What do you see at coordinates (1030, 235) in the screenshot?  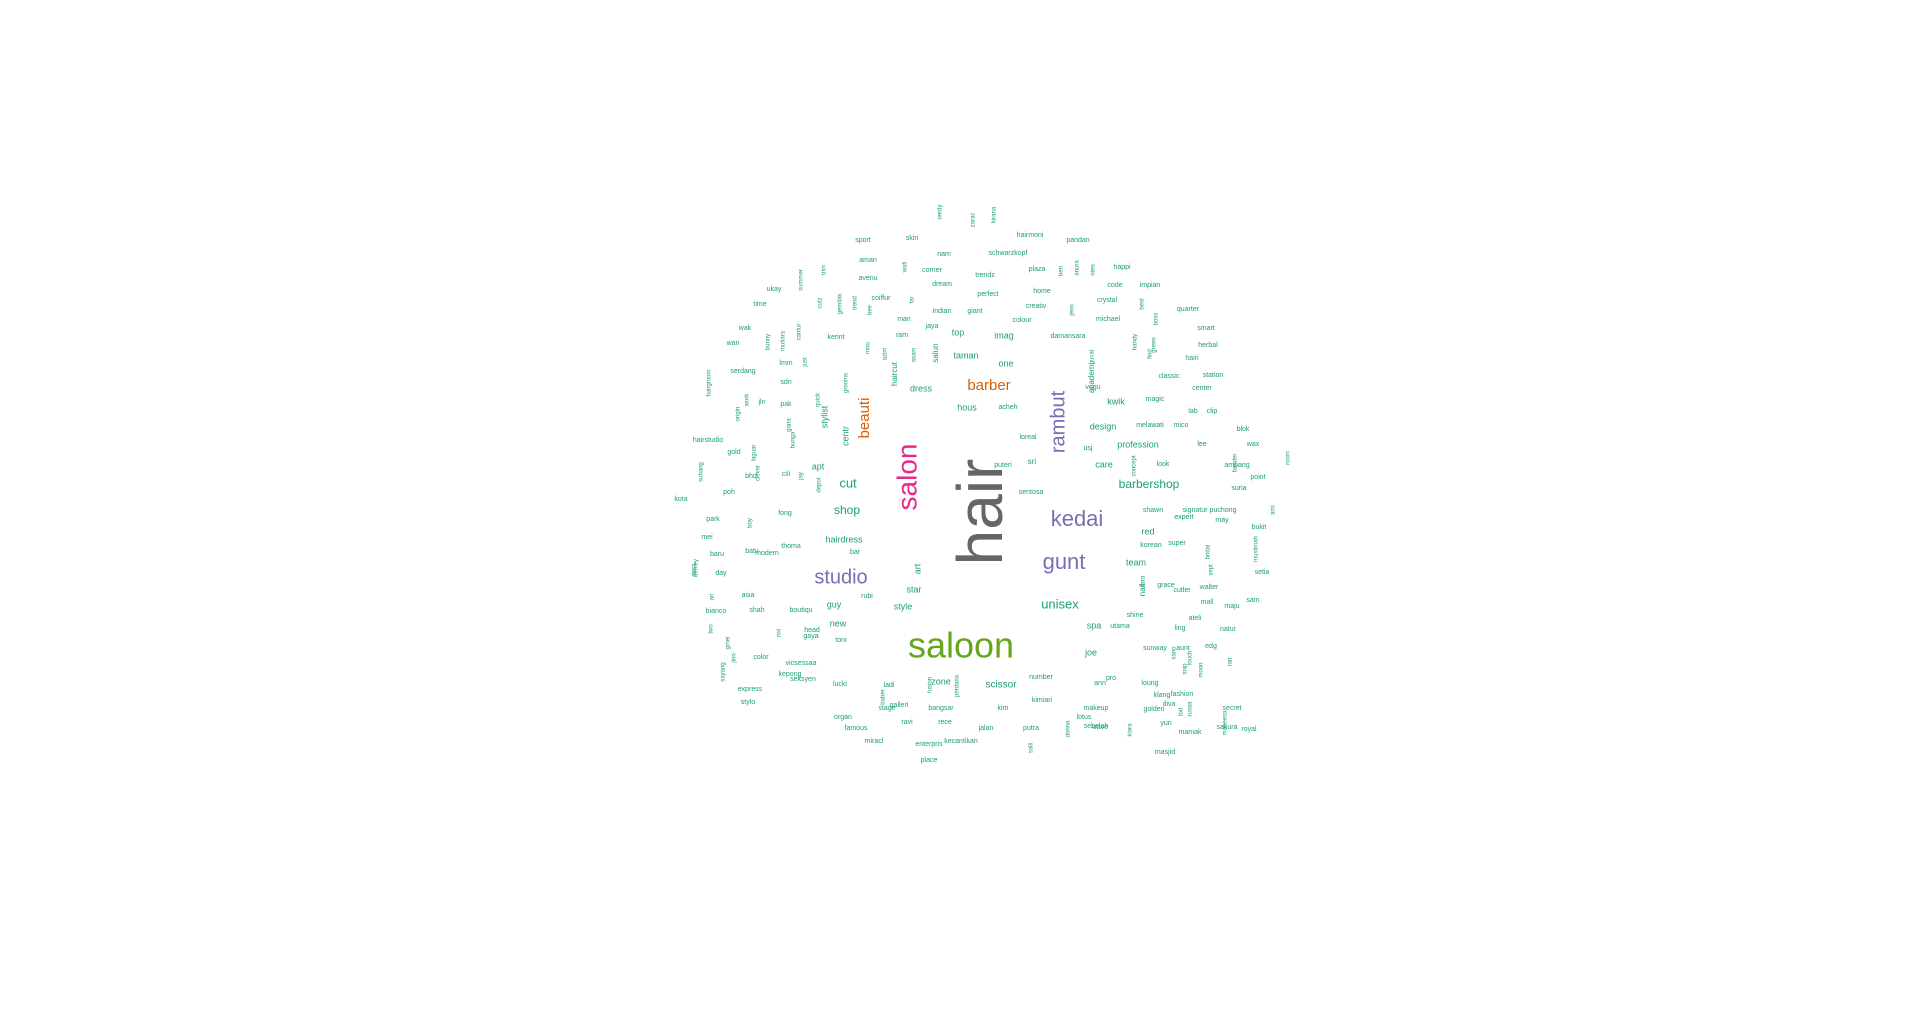 I see `word-hairmoni: hairmoni` at bounding box center [1030, 235].